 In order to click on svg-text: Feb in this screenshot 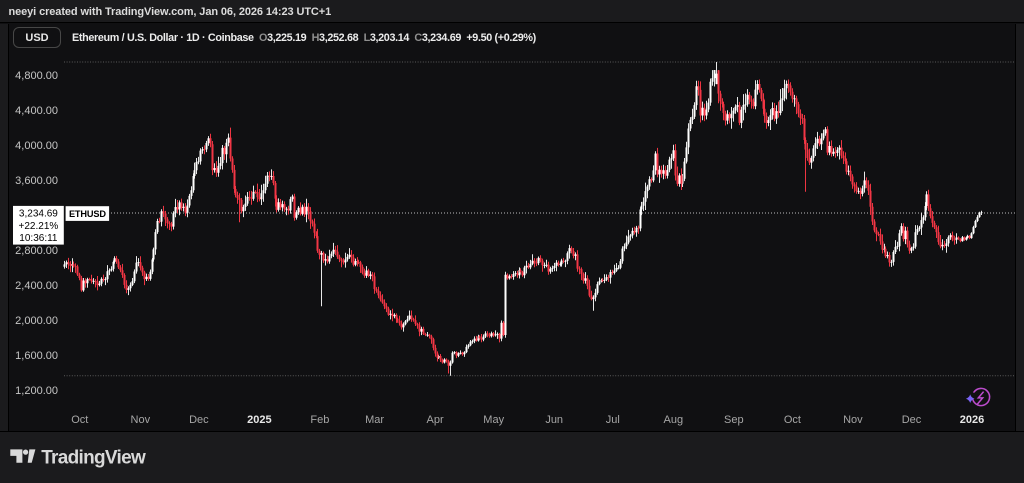, I will do `click(319, 420)`.